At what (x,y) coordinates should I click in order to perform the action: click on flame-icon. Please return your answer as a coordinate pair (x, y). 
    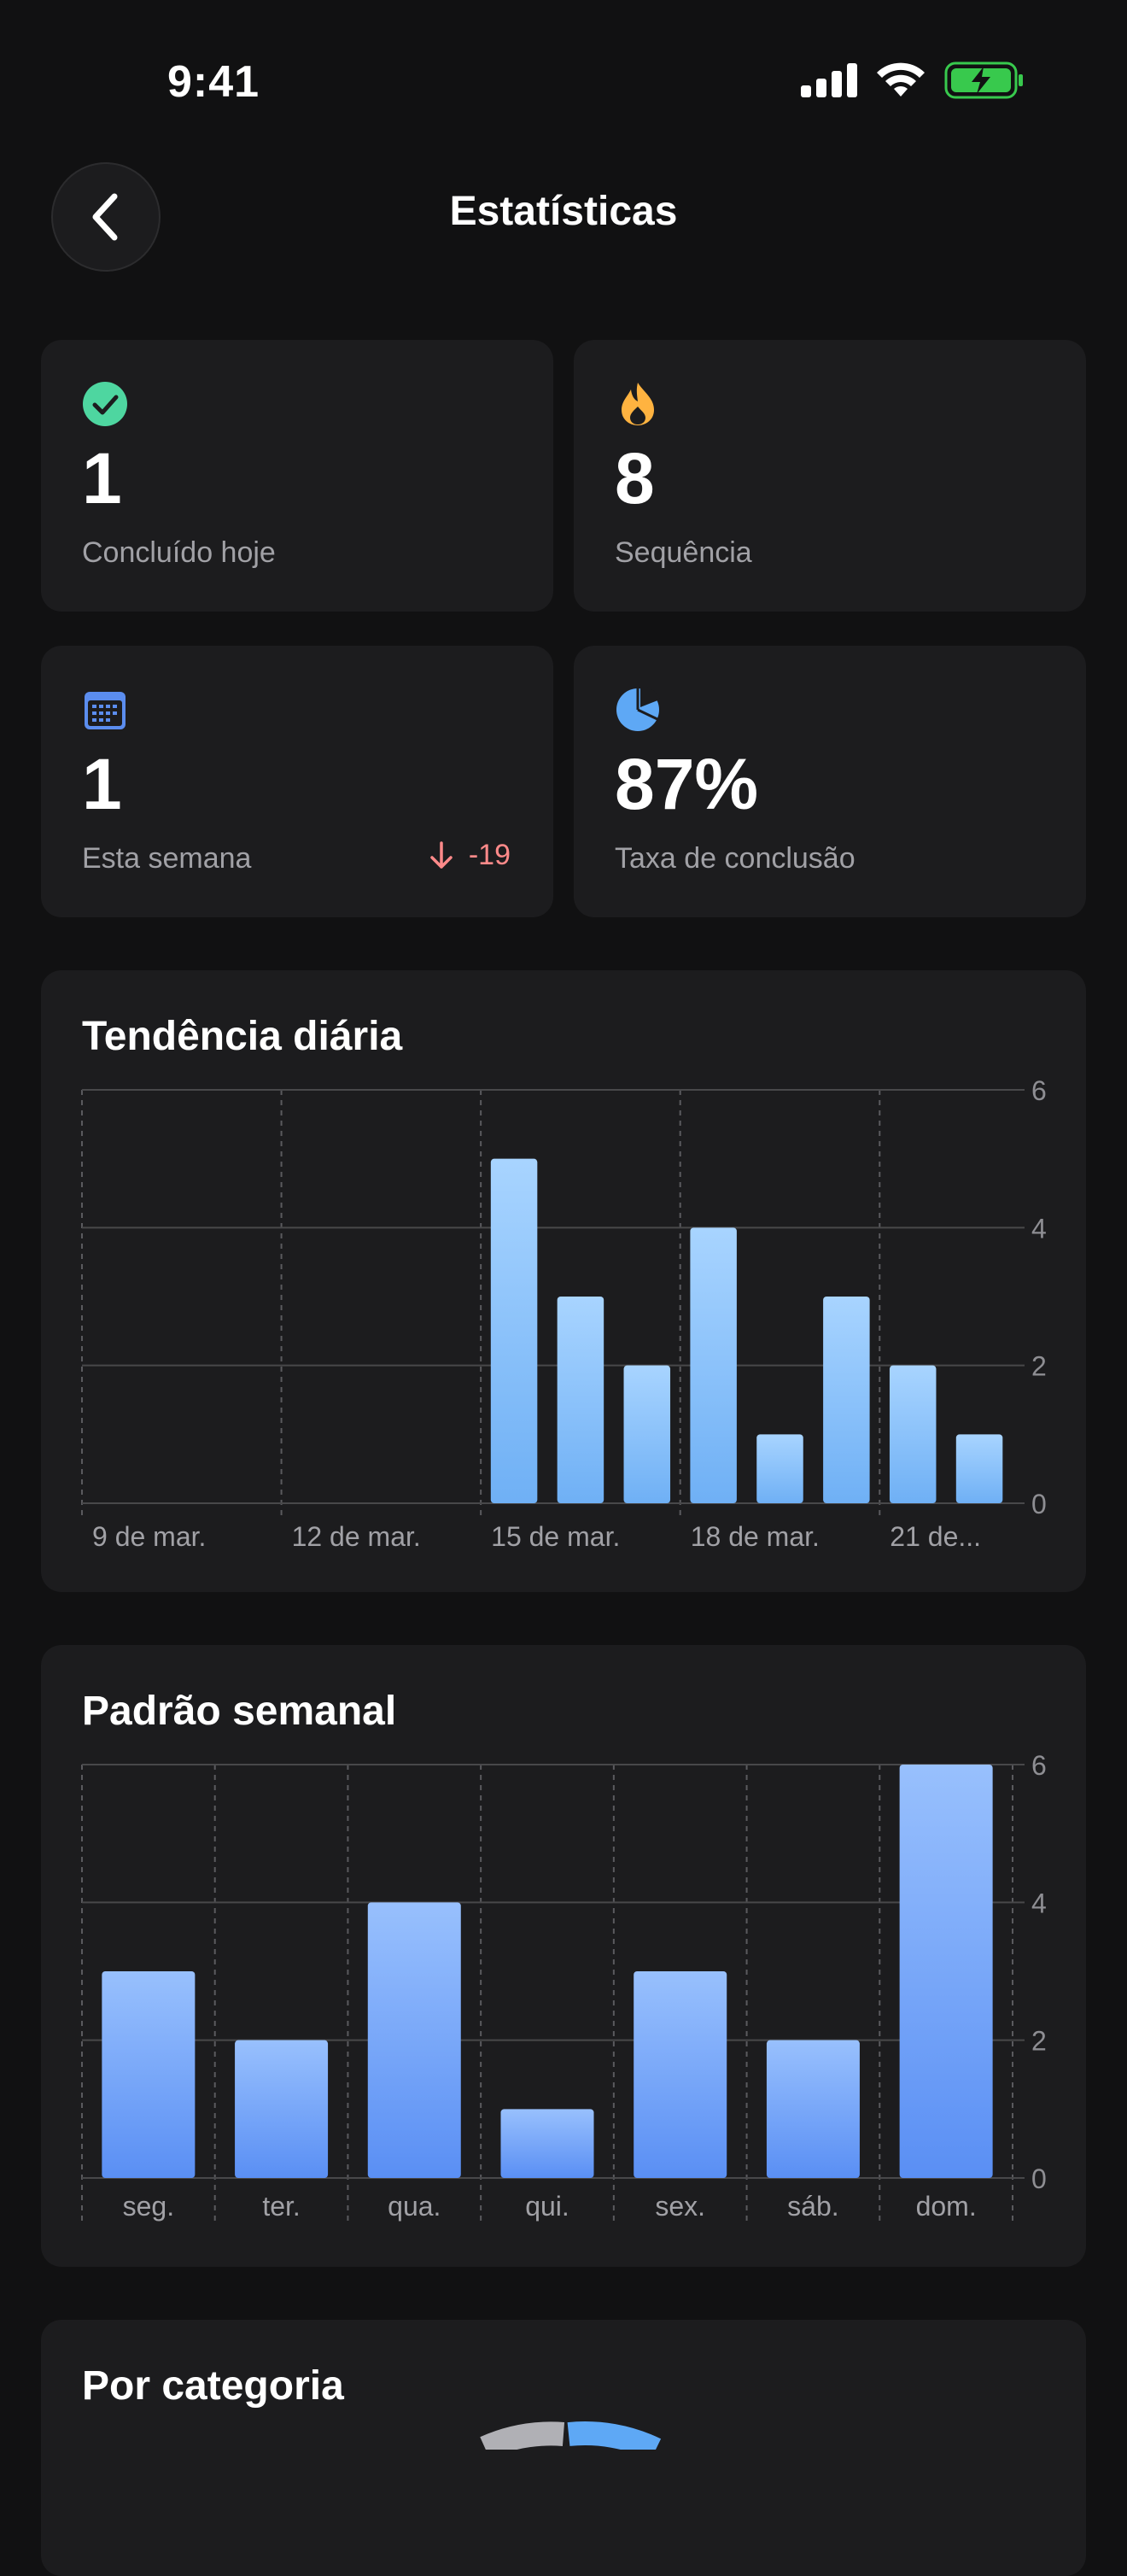
    Looking at the image, I should click on (638, 404).